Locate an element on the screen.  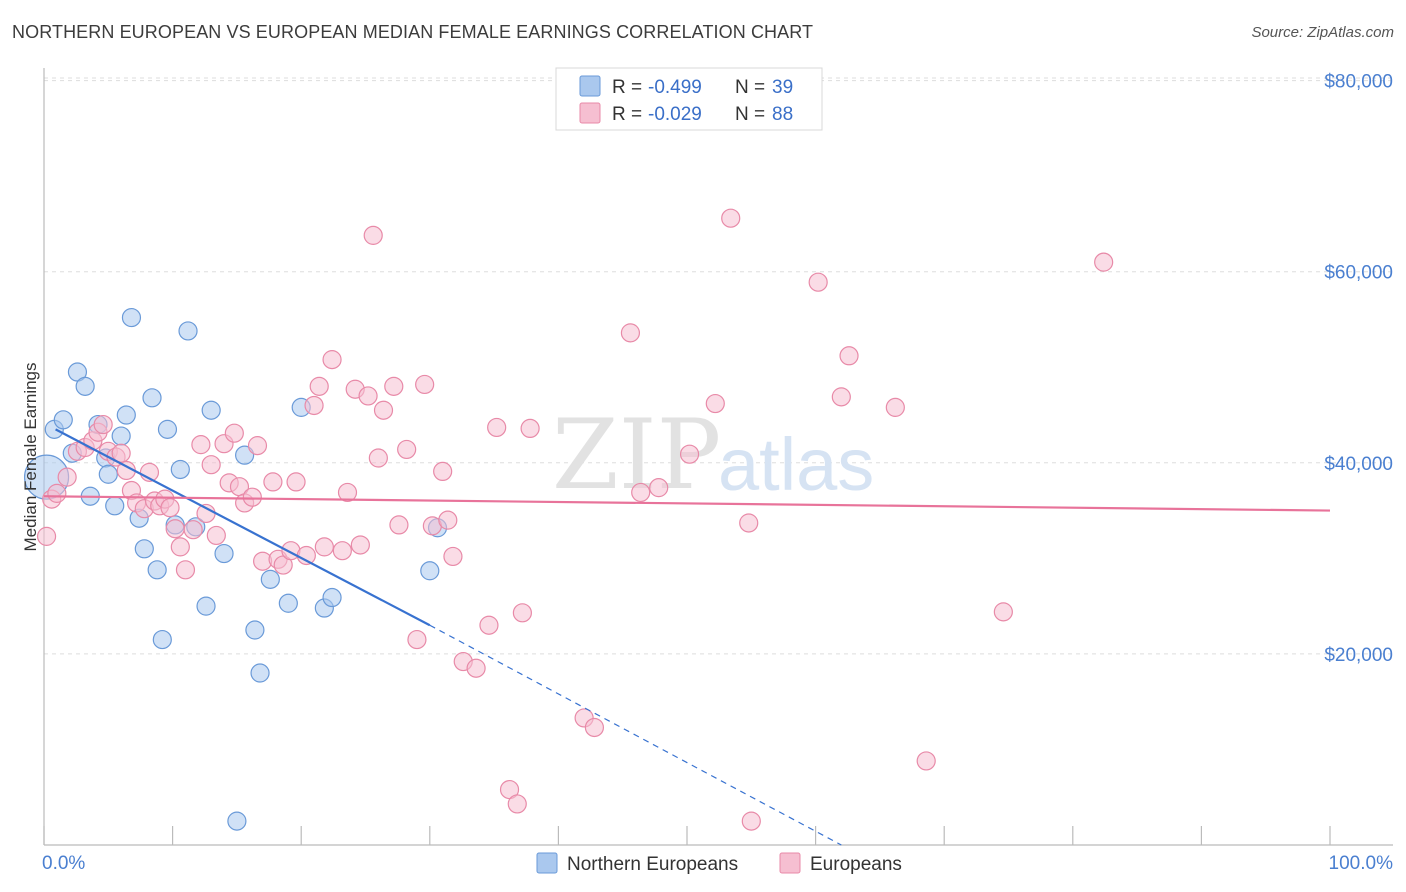
y-axis-label: Median Female Earnings is located at coordinates (30, 457).